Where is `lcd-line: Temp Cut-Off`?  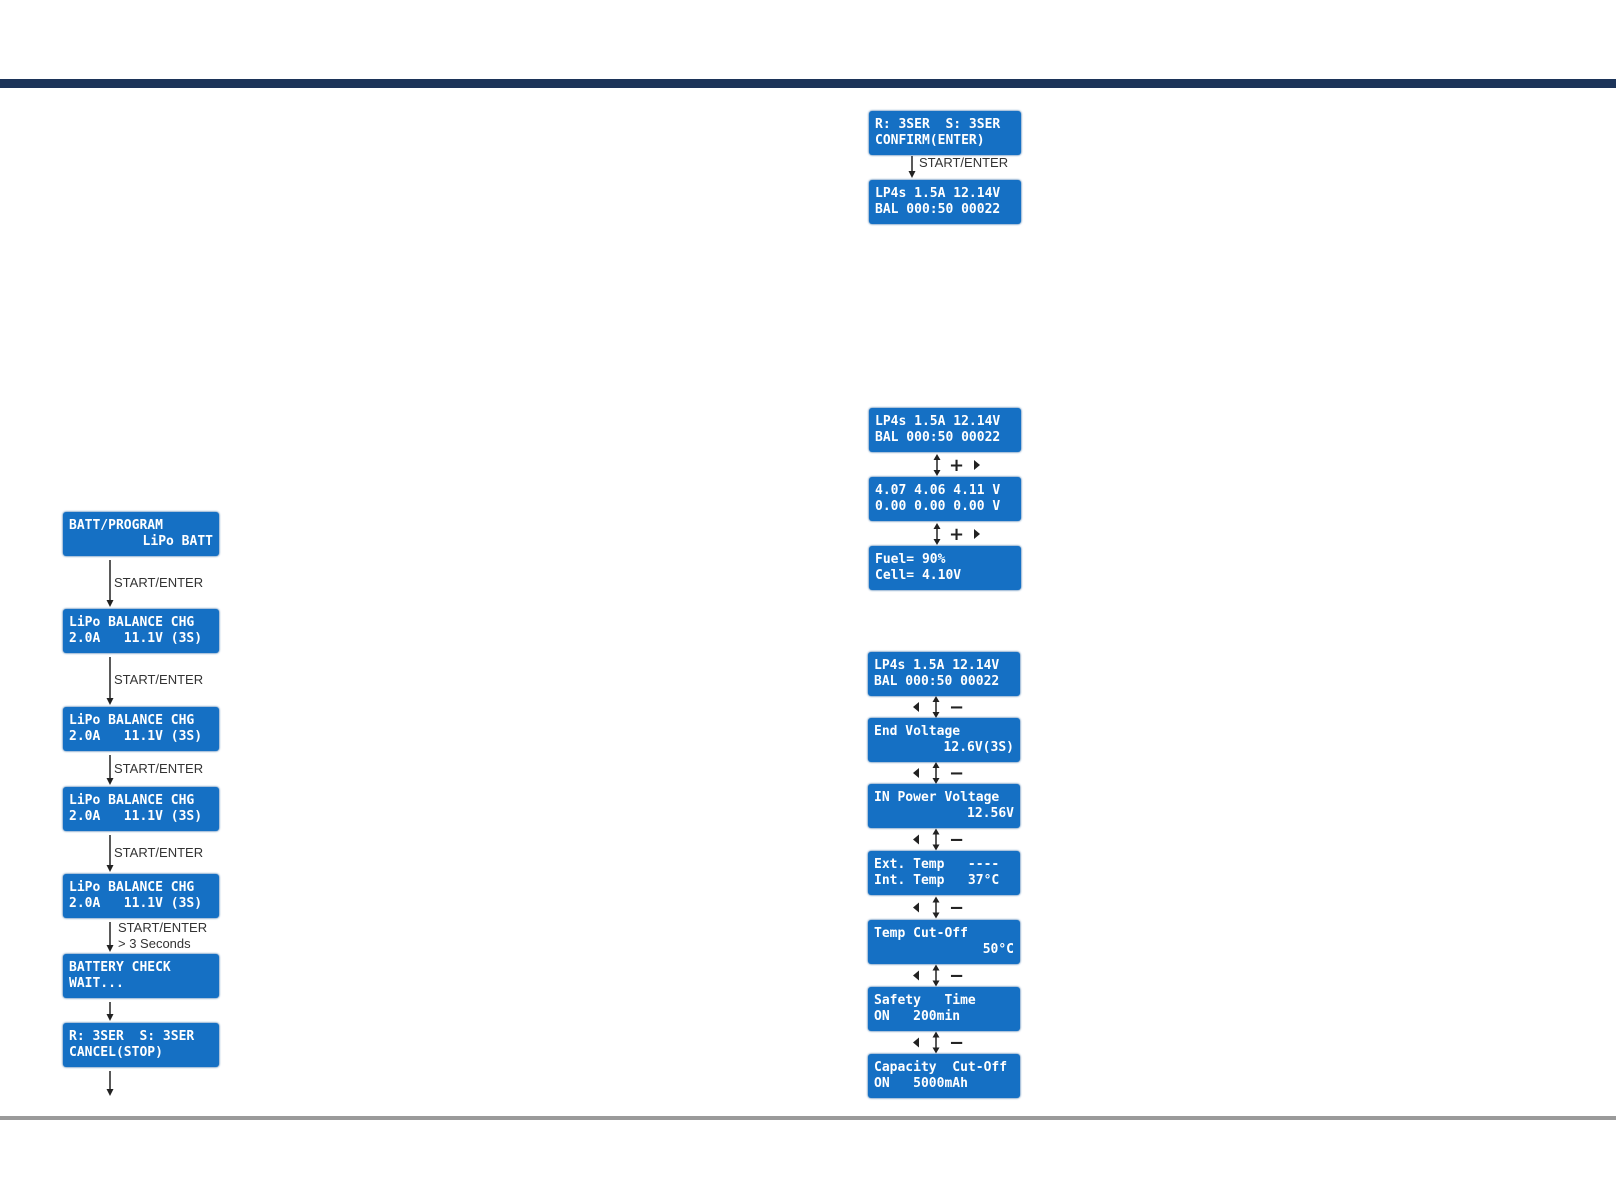 lcd-line: Temp Cut-Off is located at coordinates (921, 933).